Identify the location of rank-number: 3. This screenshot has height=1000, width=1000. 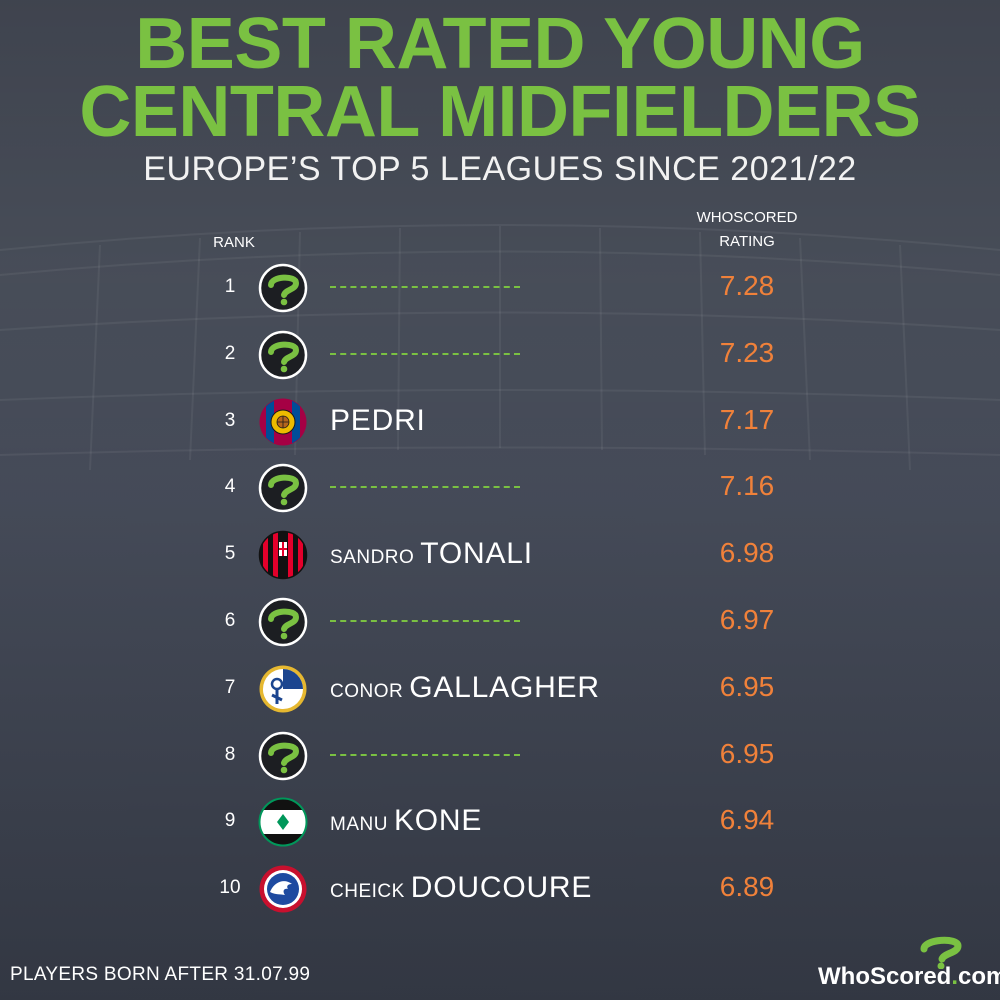
(230, 420).